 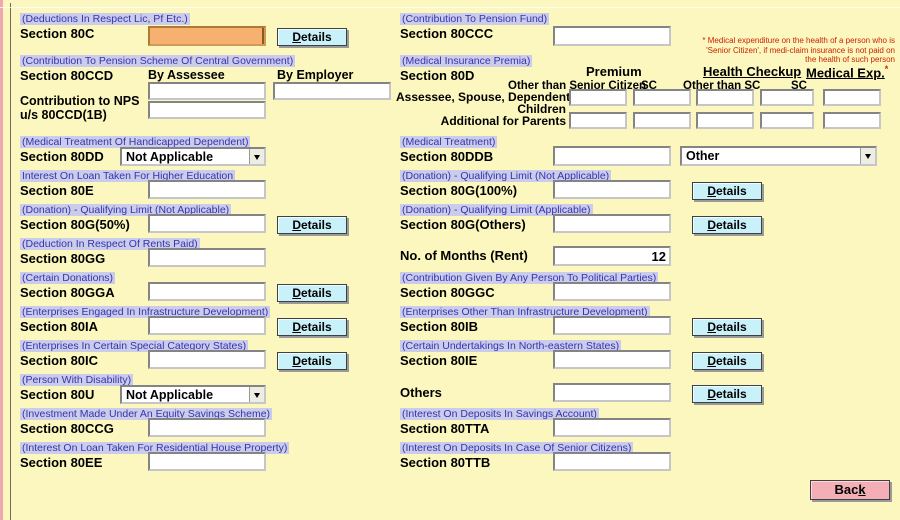 I want to click on field-label-80ggc: Section 80GGC, so click(x=447, y=292).